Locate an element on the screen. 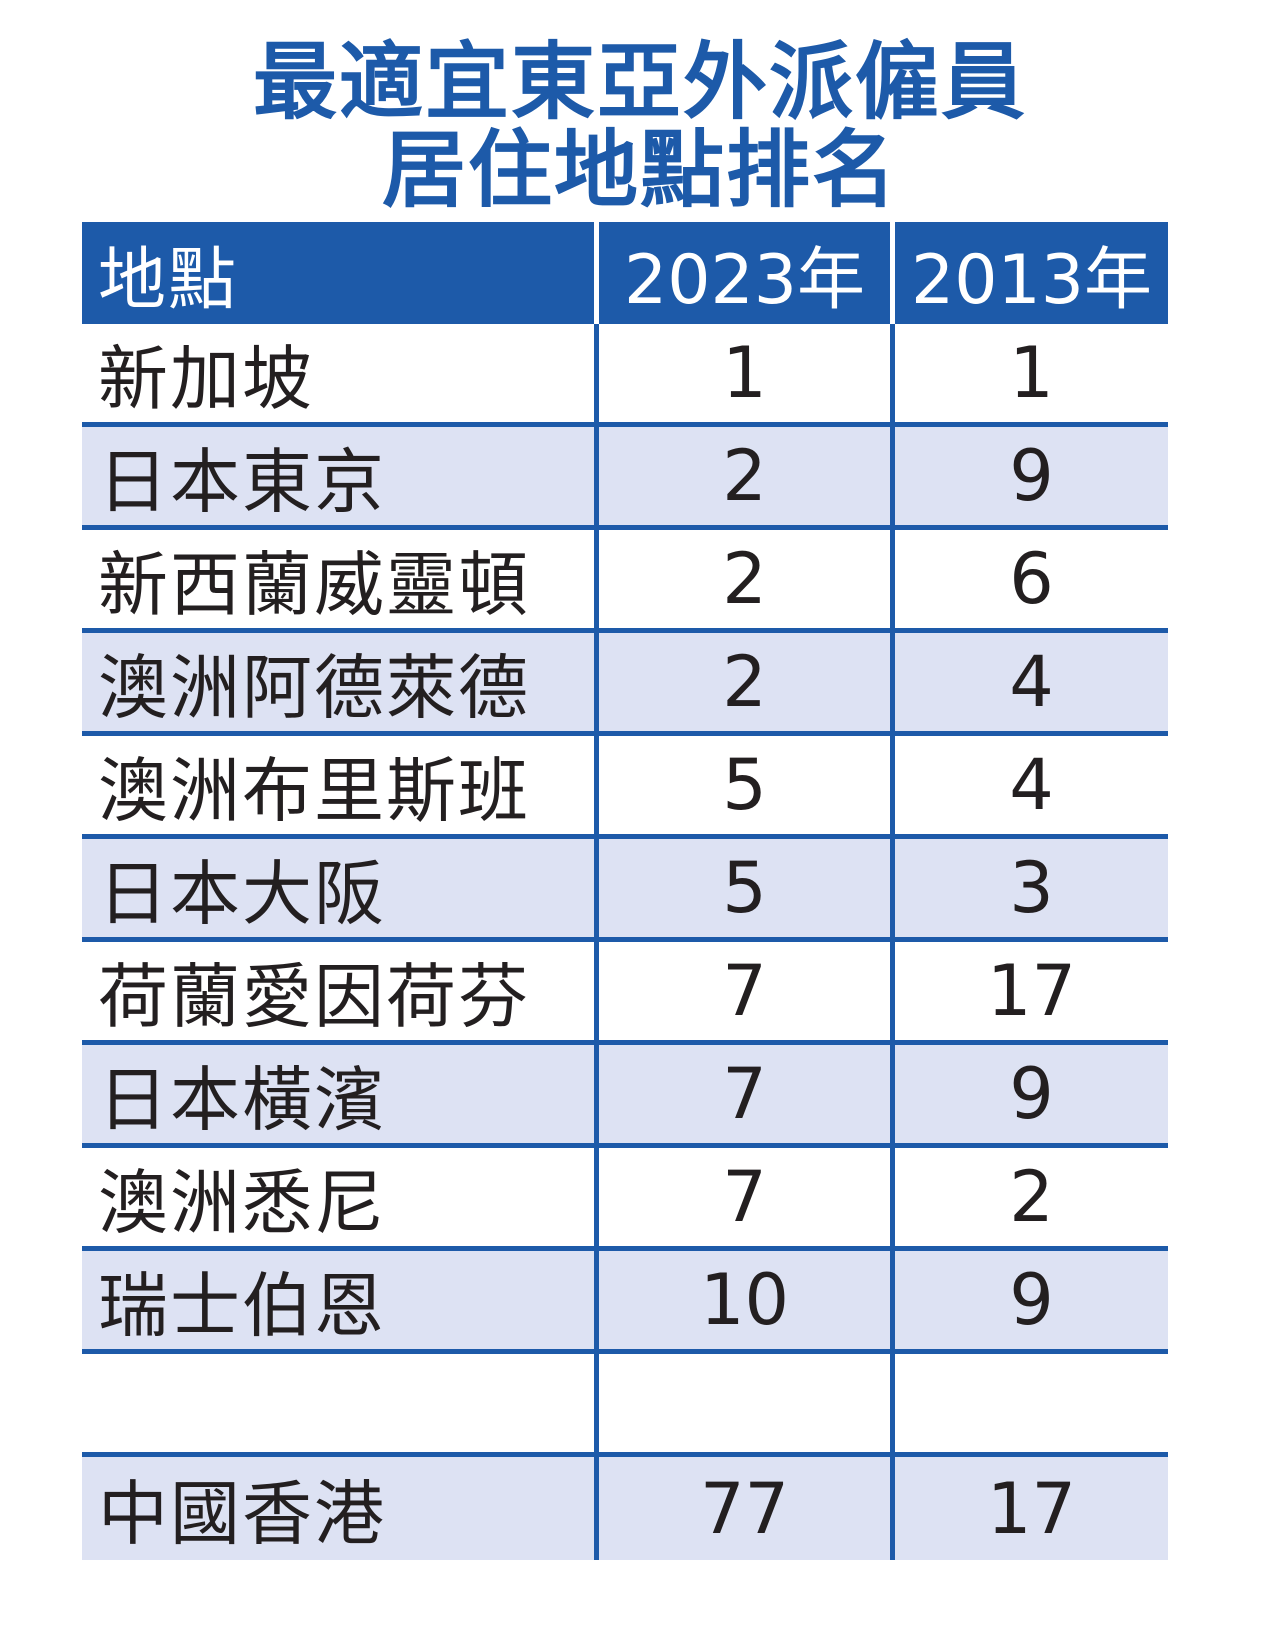  table-row: 新西蘭威靈頓 2 6 is located at coordinates (625, 581).